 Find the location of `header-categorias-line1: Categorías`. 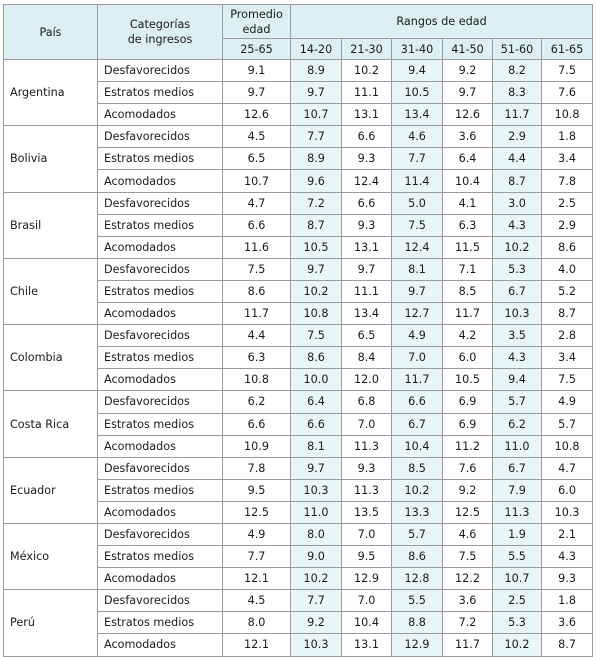

header-categorias-line1: Categorías is located at coordinates (160, 24).